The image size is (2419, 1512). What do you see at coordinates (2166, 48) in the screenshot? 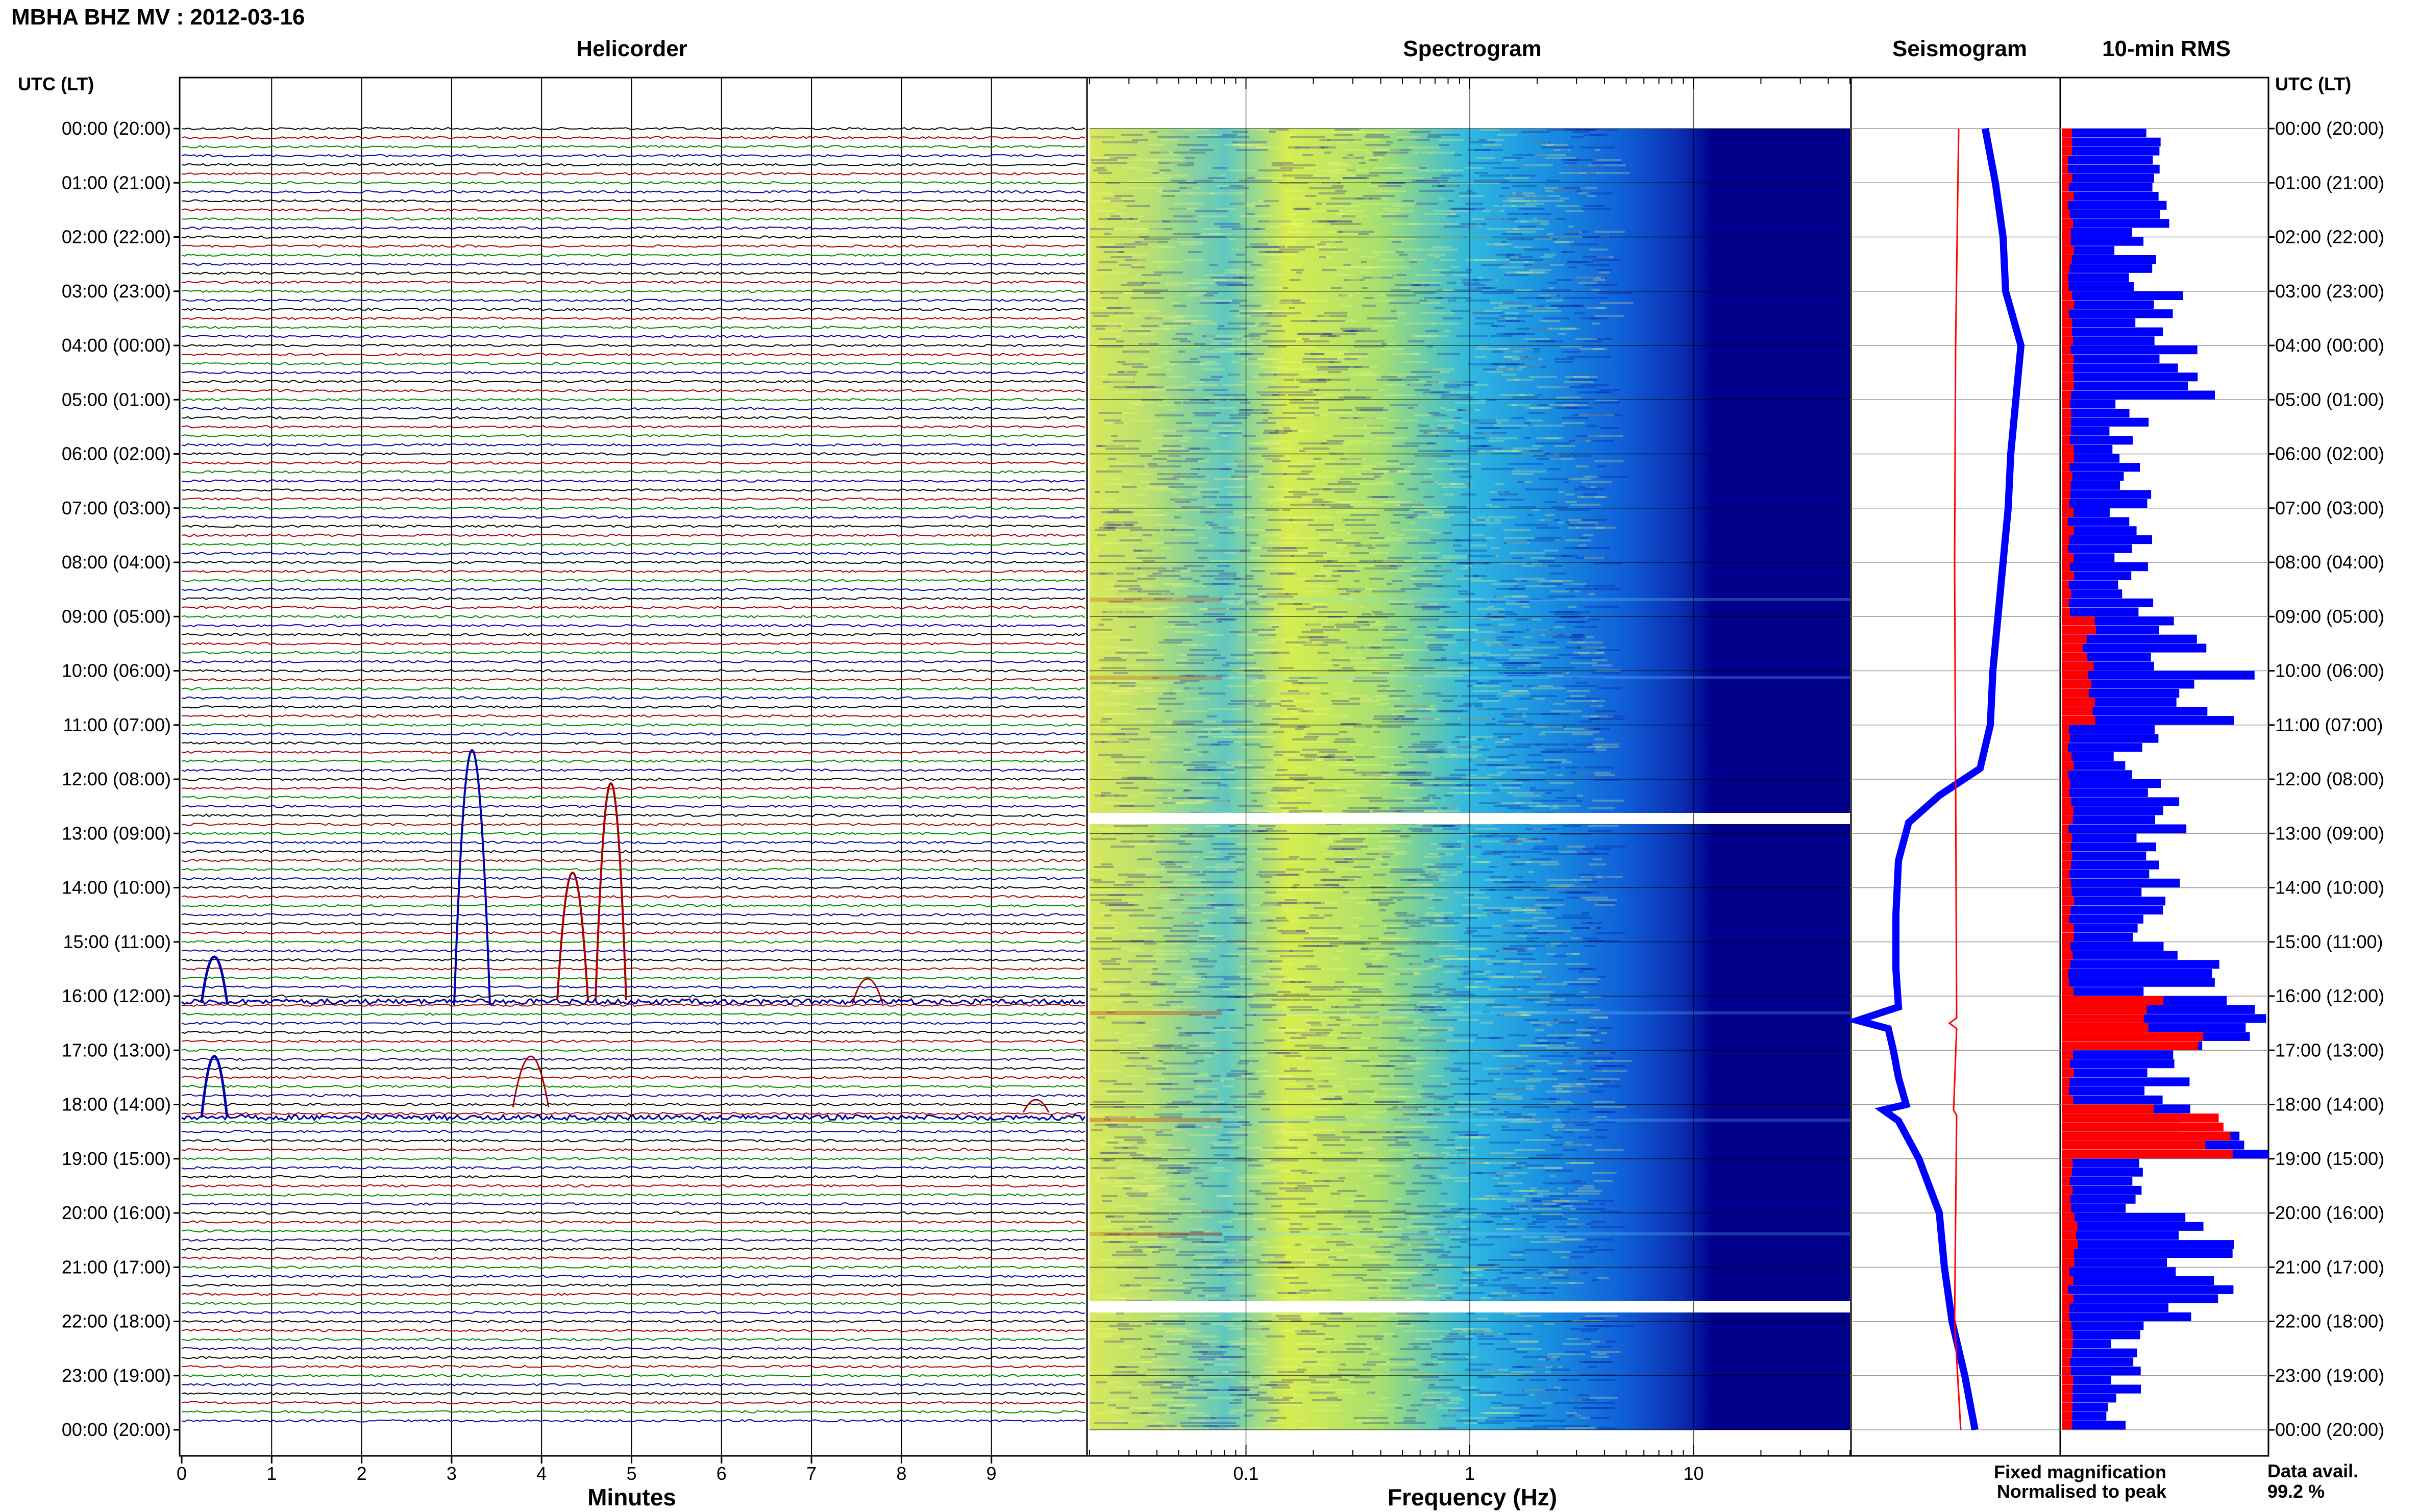
I see `rms-title: 10-min RMS` at bounding box center [2166, 48].